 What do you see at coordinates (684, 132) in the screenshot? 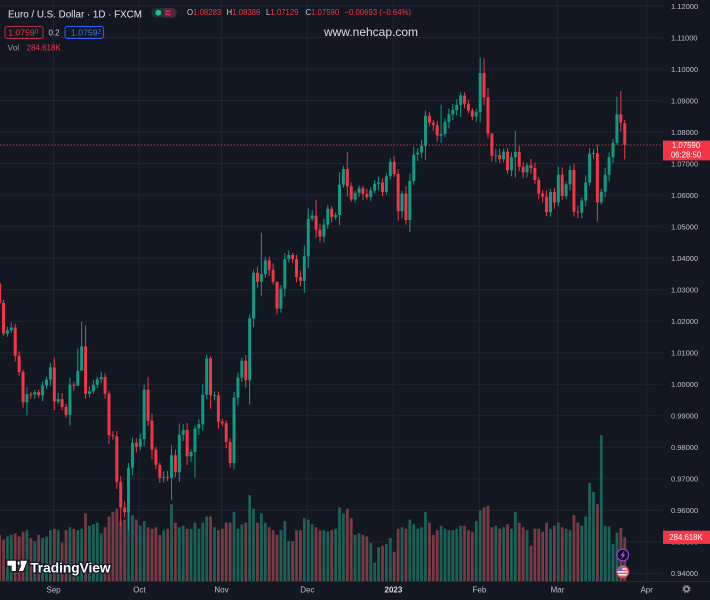
I see `svg-text: 1.08000` at bounding box center [684, 132].